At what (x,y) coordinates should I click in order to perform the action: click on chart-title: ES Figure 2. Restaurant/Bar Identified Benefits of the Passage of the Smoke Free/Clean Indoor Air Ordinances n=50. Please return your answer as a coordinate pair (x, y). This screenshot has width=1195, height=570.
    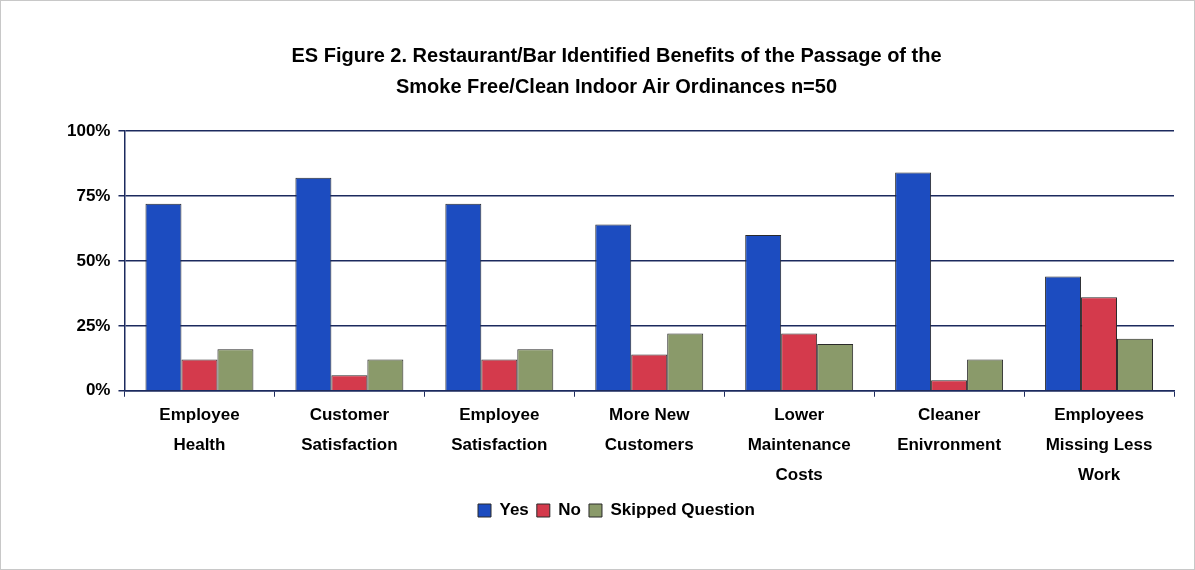
    Looking at the image, I should click on (616, 71).